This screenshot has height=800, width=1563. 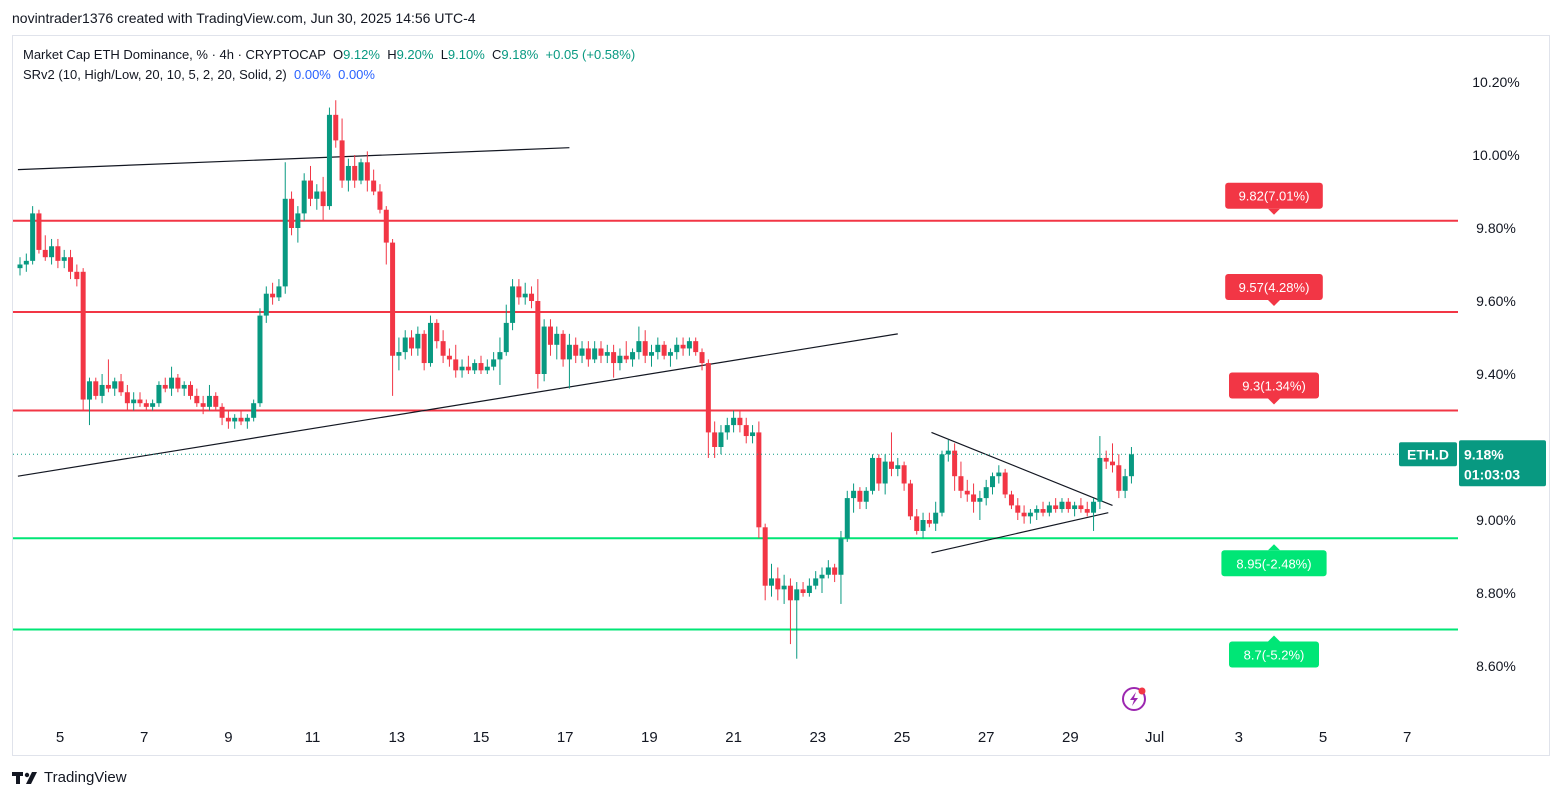 What do you see at coordinates (1274, 655) in the screenshot?
I see `level-label: 8.7(-5.2%)` at bounding box center [1274, 655].